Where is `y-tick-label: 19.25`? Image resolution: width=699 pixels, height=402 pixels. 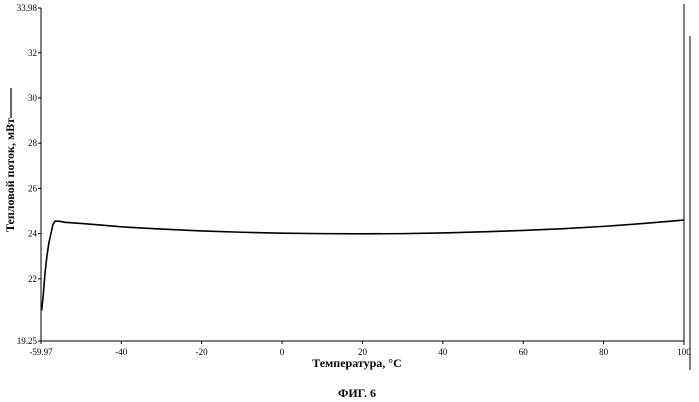 y-tick-label: 19.25 is located at coordinates (27, 341).